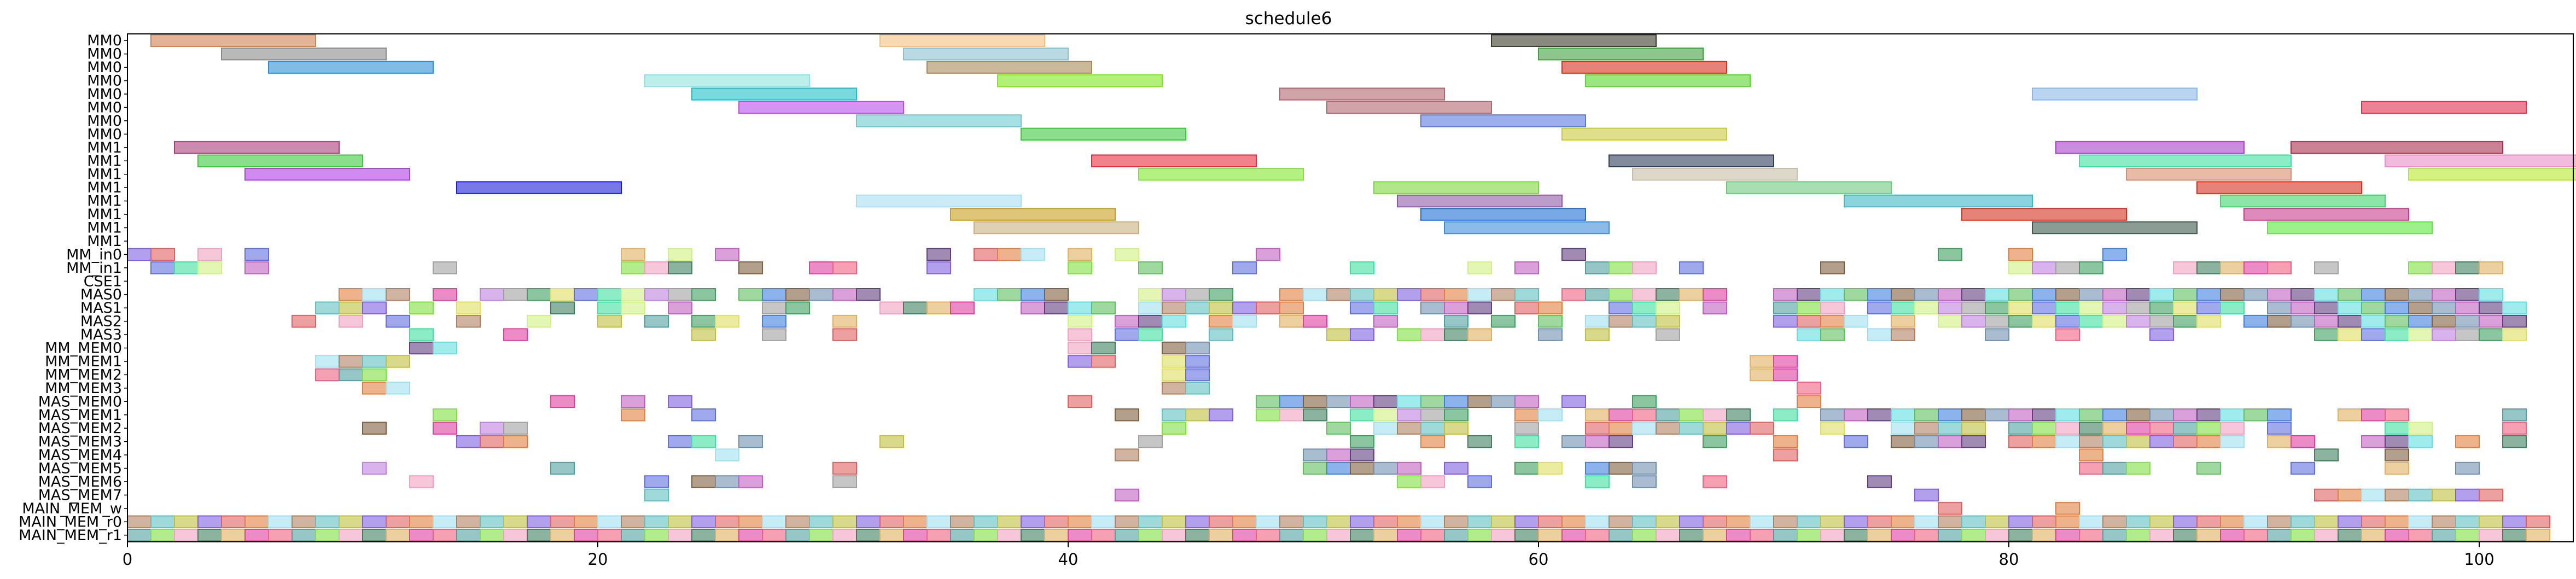 The height and width of the screenshot is (579, 2576). What do you see at coordinates (104, 174) in the screenshot?
I see `y-tick-label: MM1` at bounding box center [104, 174].